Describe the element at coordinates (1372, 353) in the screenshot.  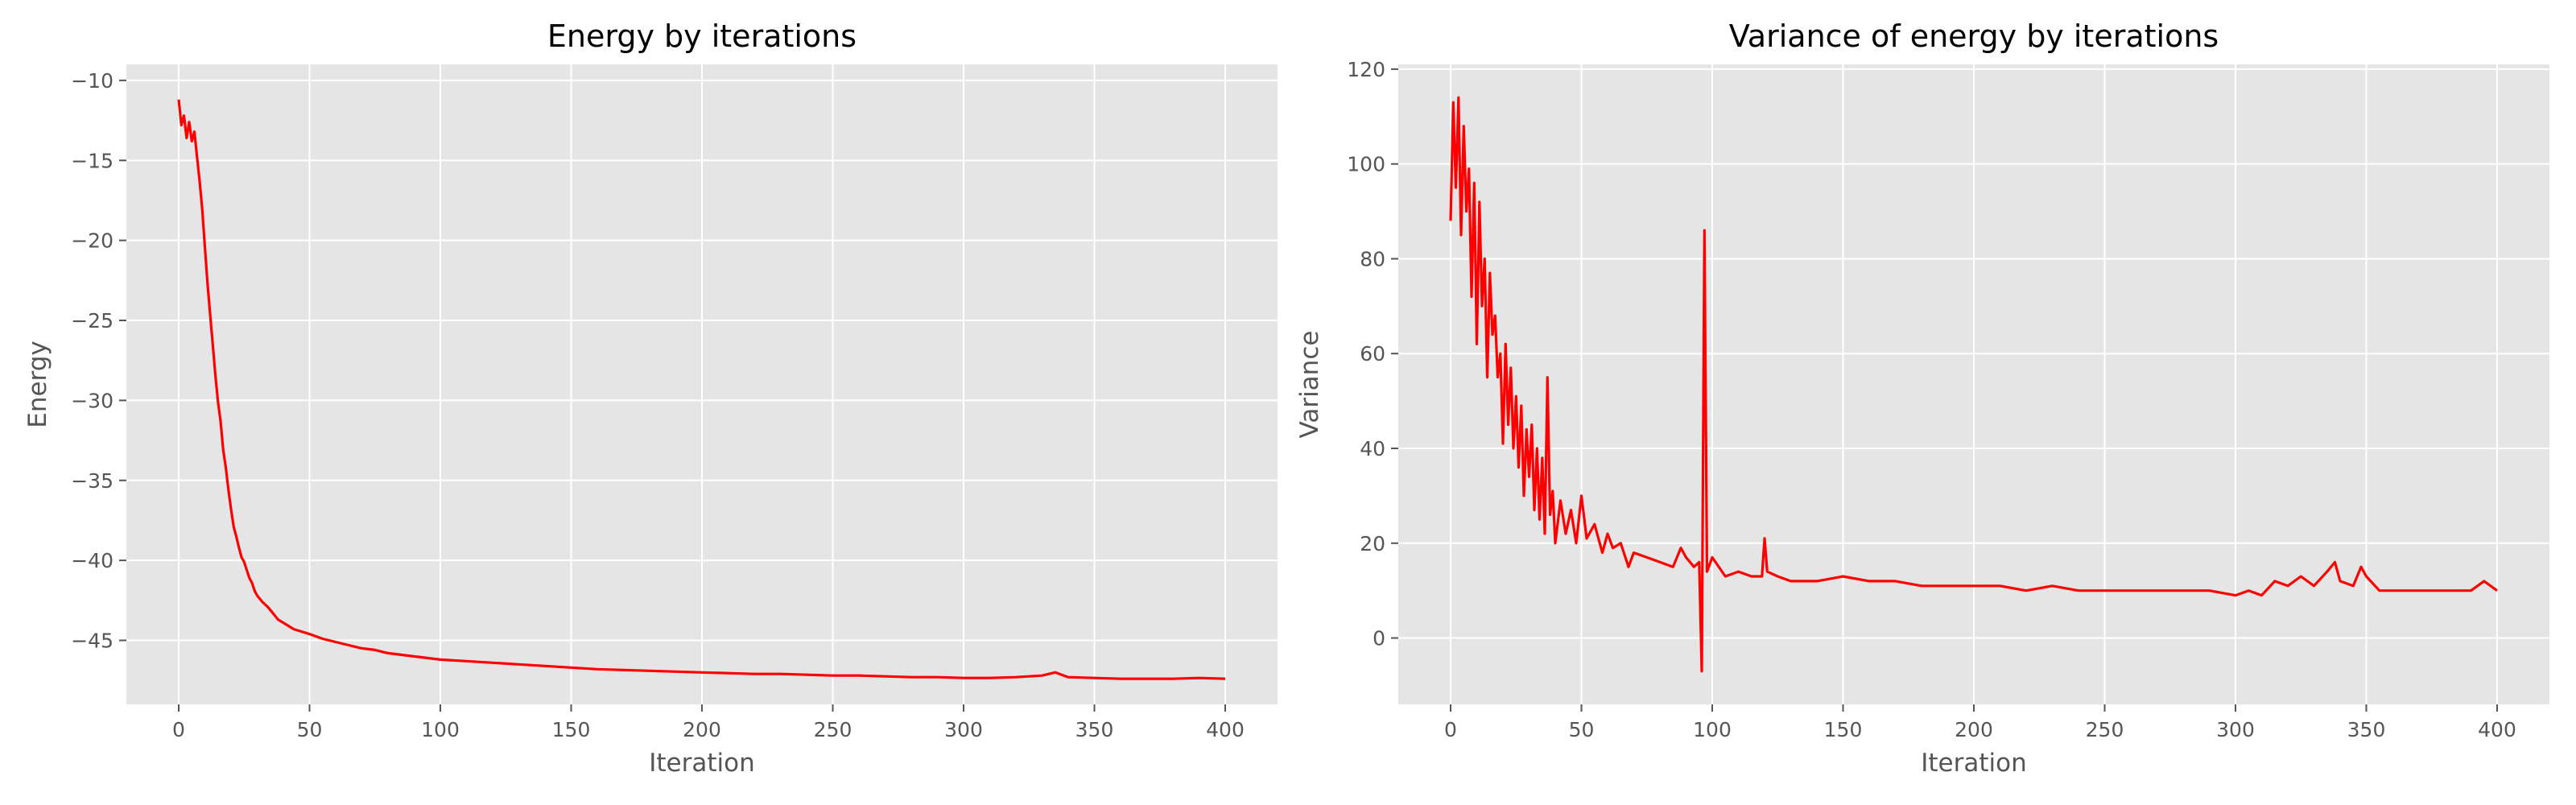
I see `variance-y-tick-label: 60` at that location.